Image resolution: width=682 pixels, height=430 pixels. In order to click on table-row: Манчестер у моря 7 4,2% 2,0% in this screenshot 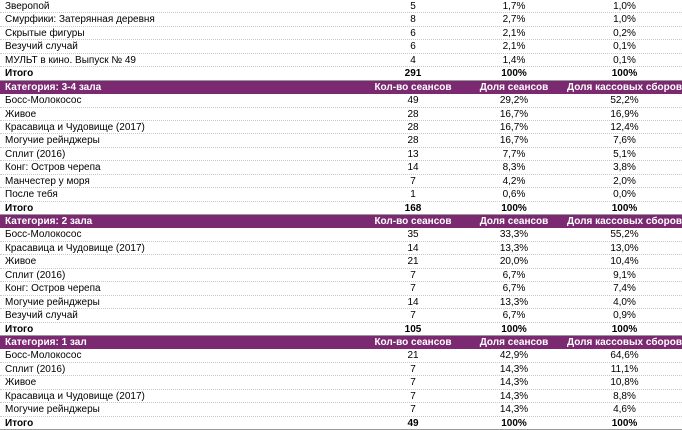, I will do `click(341, 182)`.